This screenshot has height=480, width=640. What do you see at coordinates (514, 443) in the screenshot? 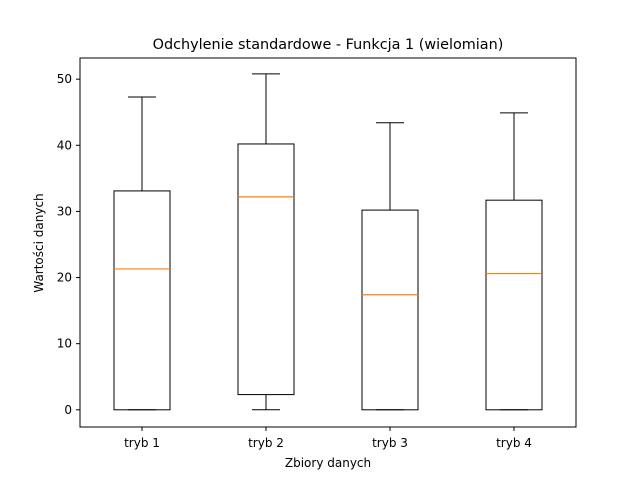
I see `x-tick-label: tryb 4` at bounding box center [514, 443].